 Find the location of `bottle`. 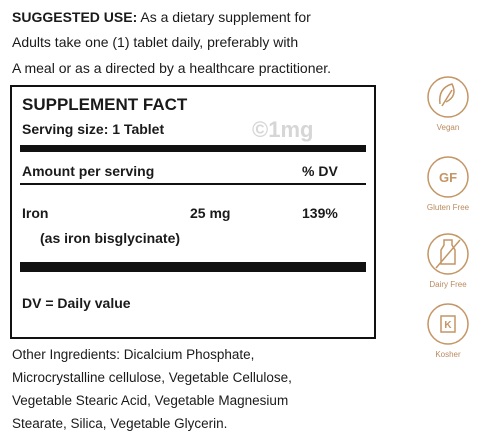

bottle is located at coordinates (448, 254).